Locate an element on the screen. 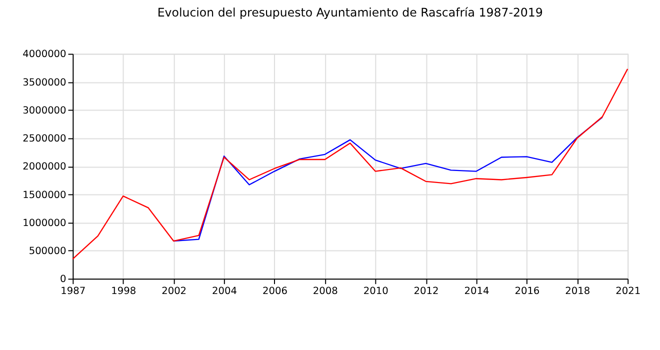 The height and width of the screenshot is (350, 660). x-tick-label: 1987 is located at coordinates (73, 291).